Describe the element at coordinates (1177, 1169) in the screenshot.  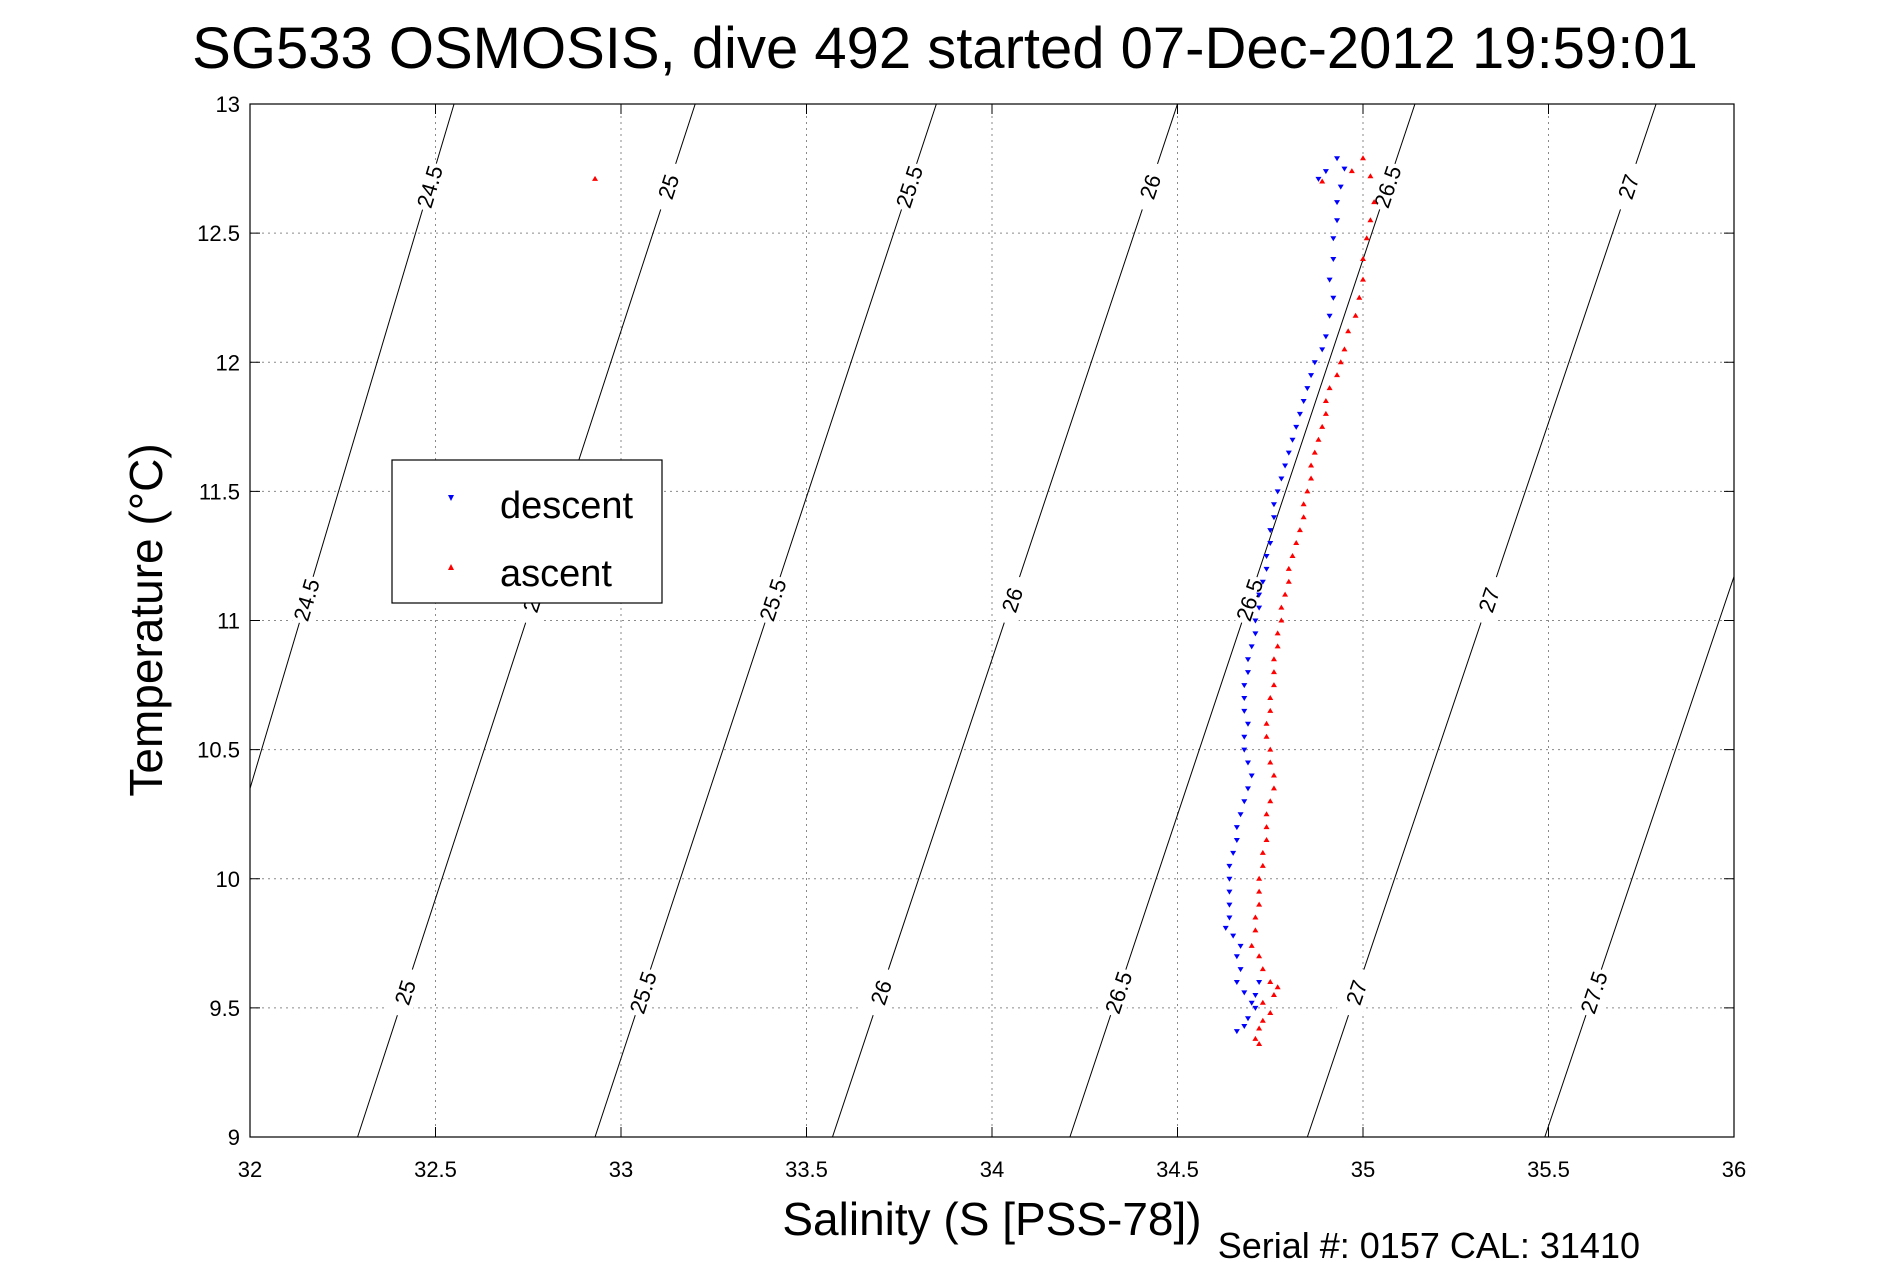
I see `x-tick-label: 34.5` at that location.